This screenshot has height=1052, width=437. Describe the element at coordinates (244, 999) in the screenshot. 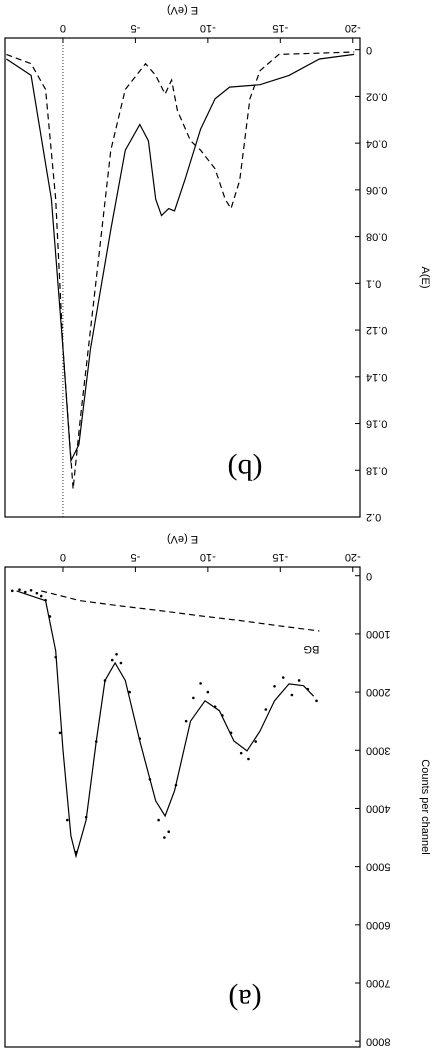

I see `panel-label: (a)` at that location.